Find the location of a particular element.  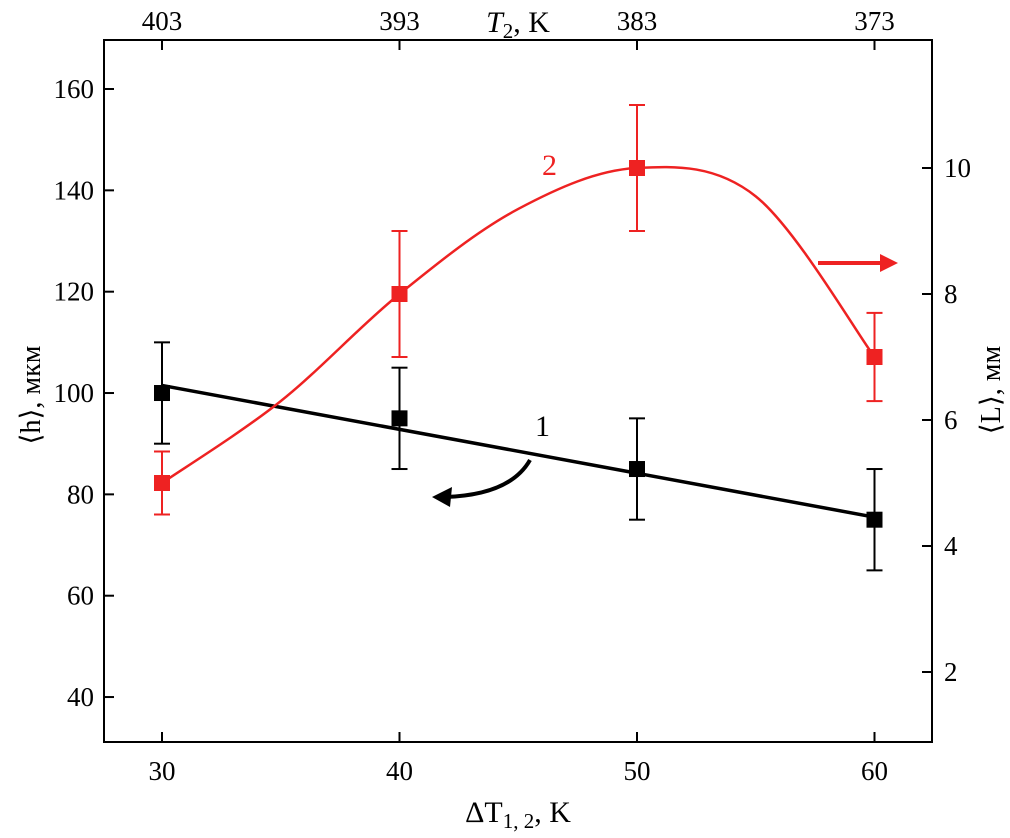

x-tick-label: 30 is located at coordinates (162, 771).